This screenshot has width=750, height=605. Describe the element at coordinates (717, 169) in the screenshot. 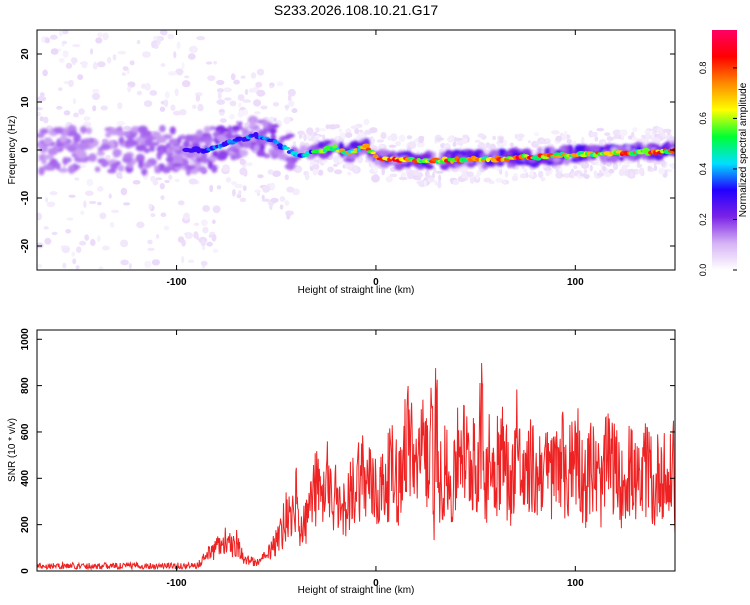

I see `colorbar-ticks: 0.0 0.2 0.4 0.6 0.8` at that location.